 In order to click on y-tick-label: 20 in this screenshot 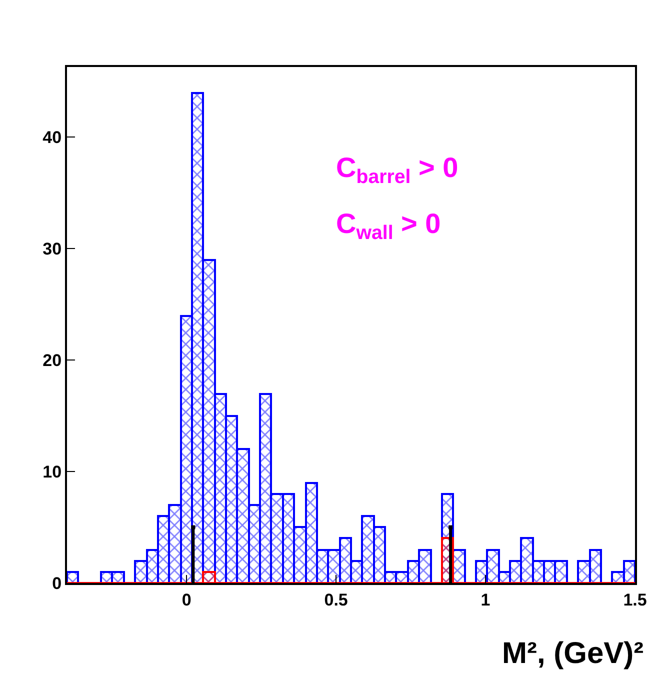, I will do `click(52, 360)`.